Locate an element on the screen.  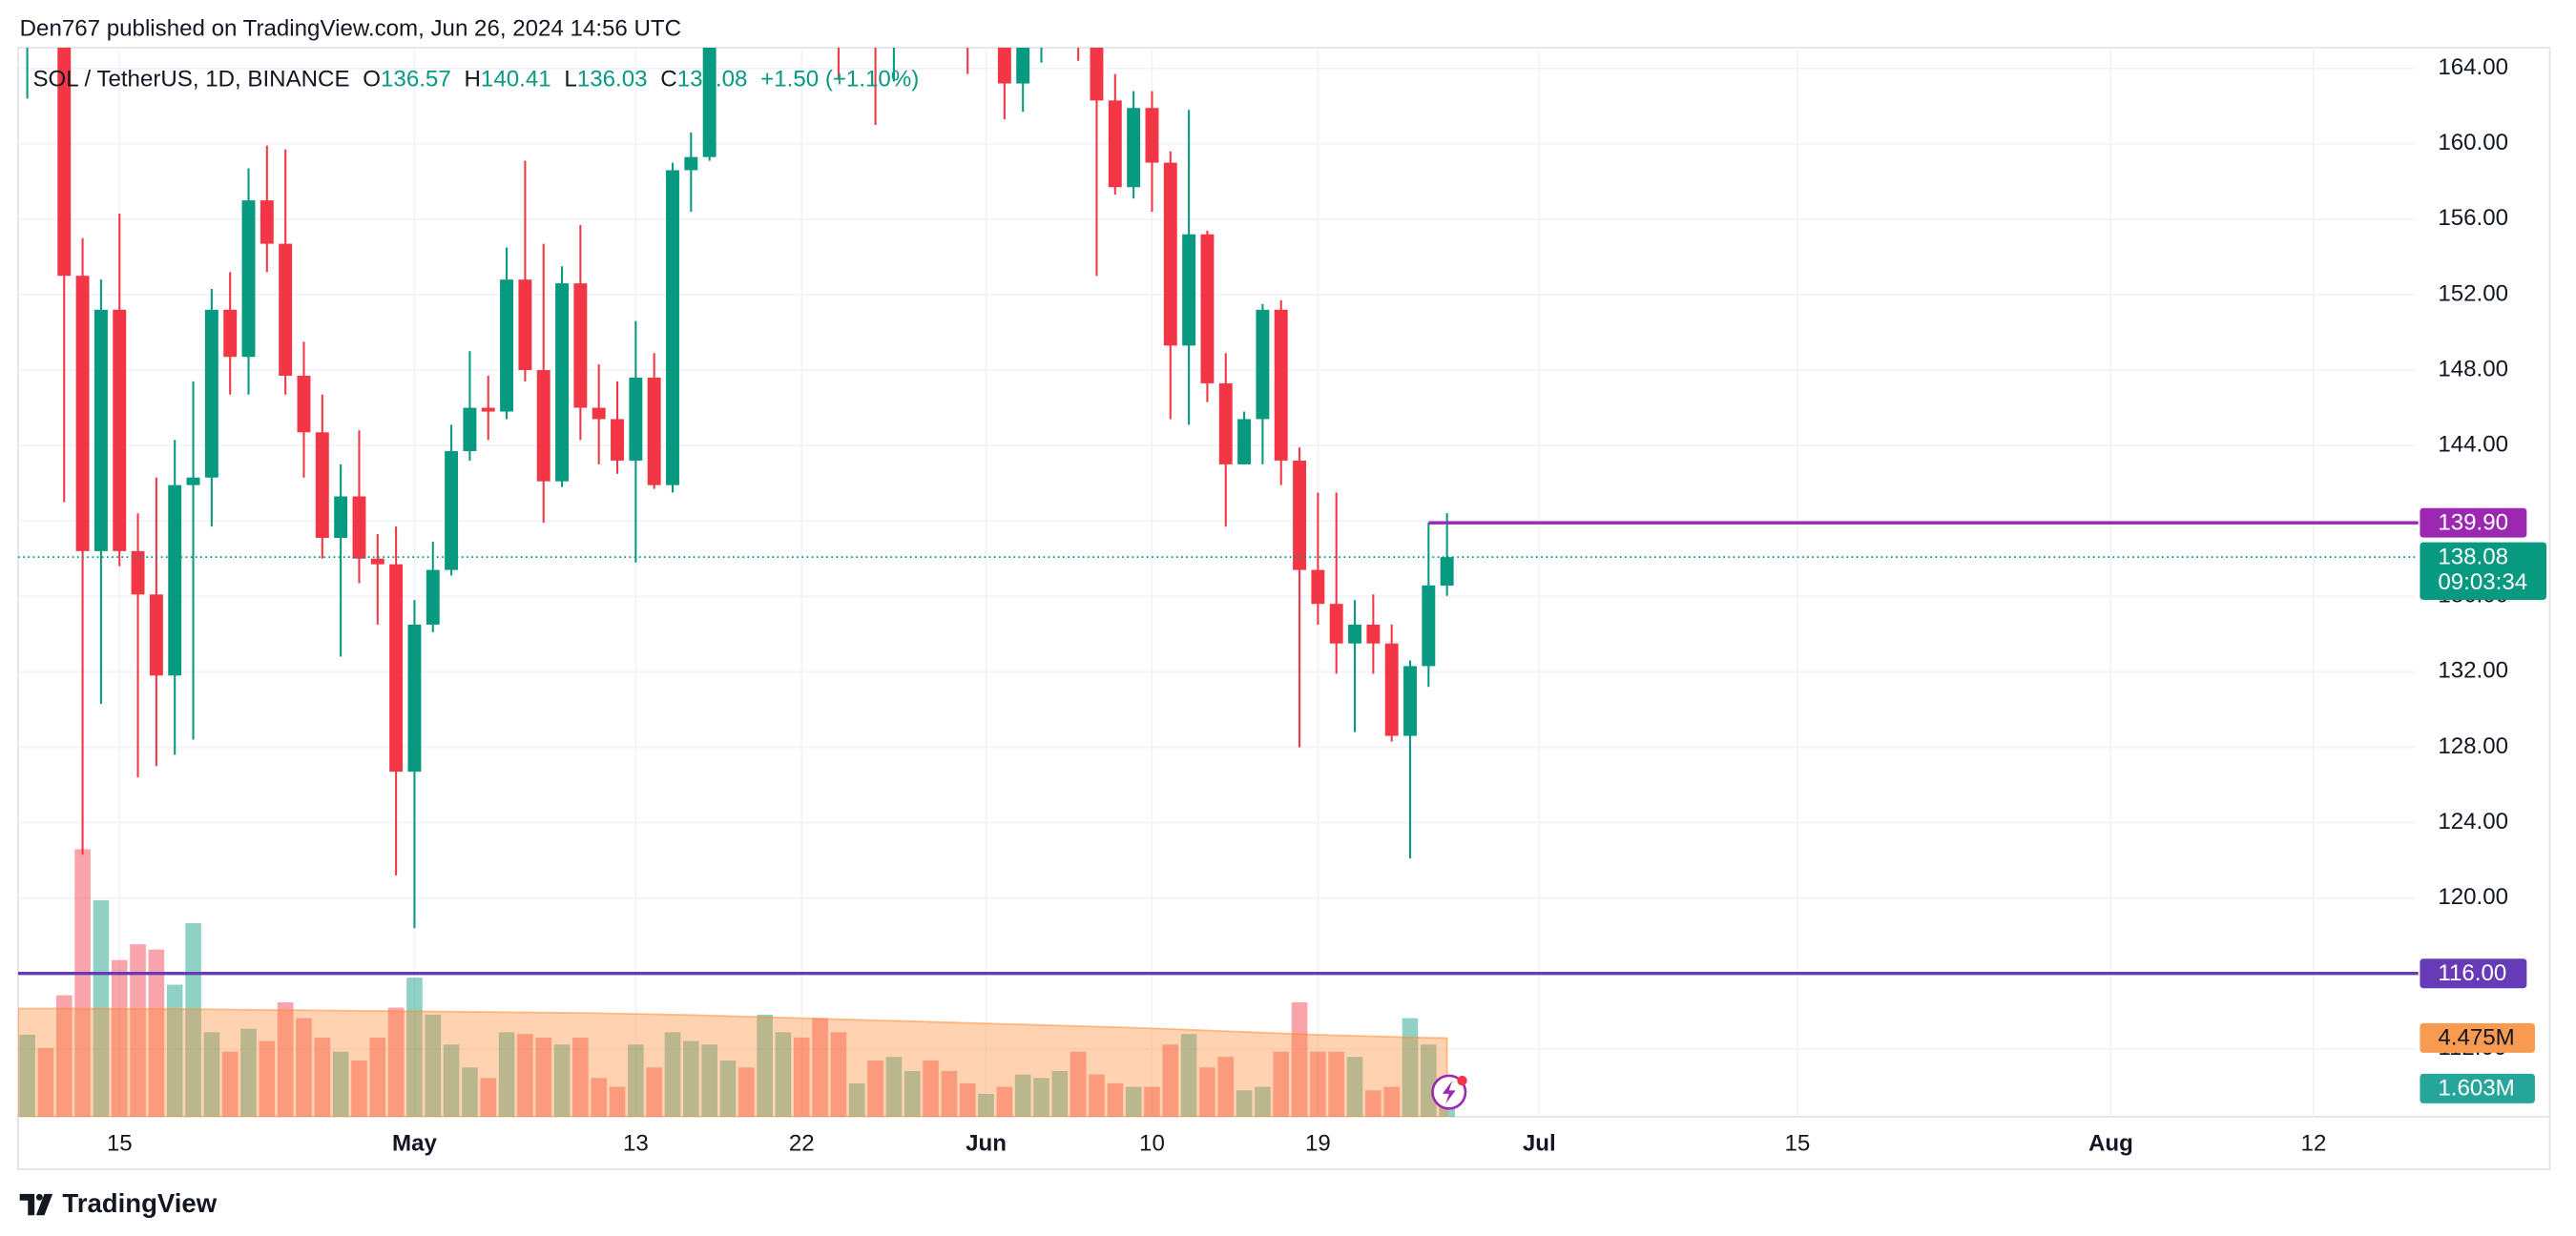
price-label: 116.00 is located at coordinates (2472, 973).